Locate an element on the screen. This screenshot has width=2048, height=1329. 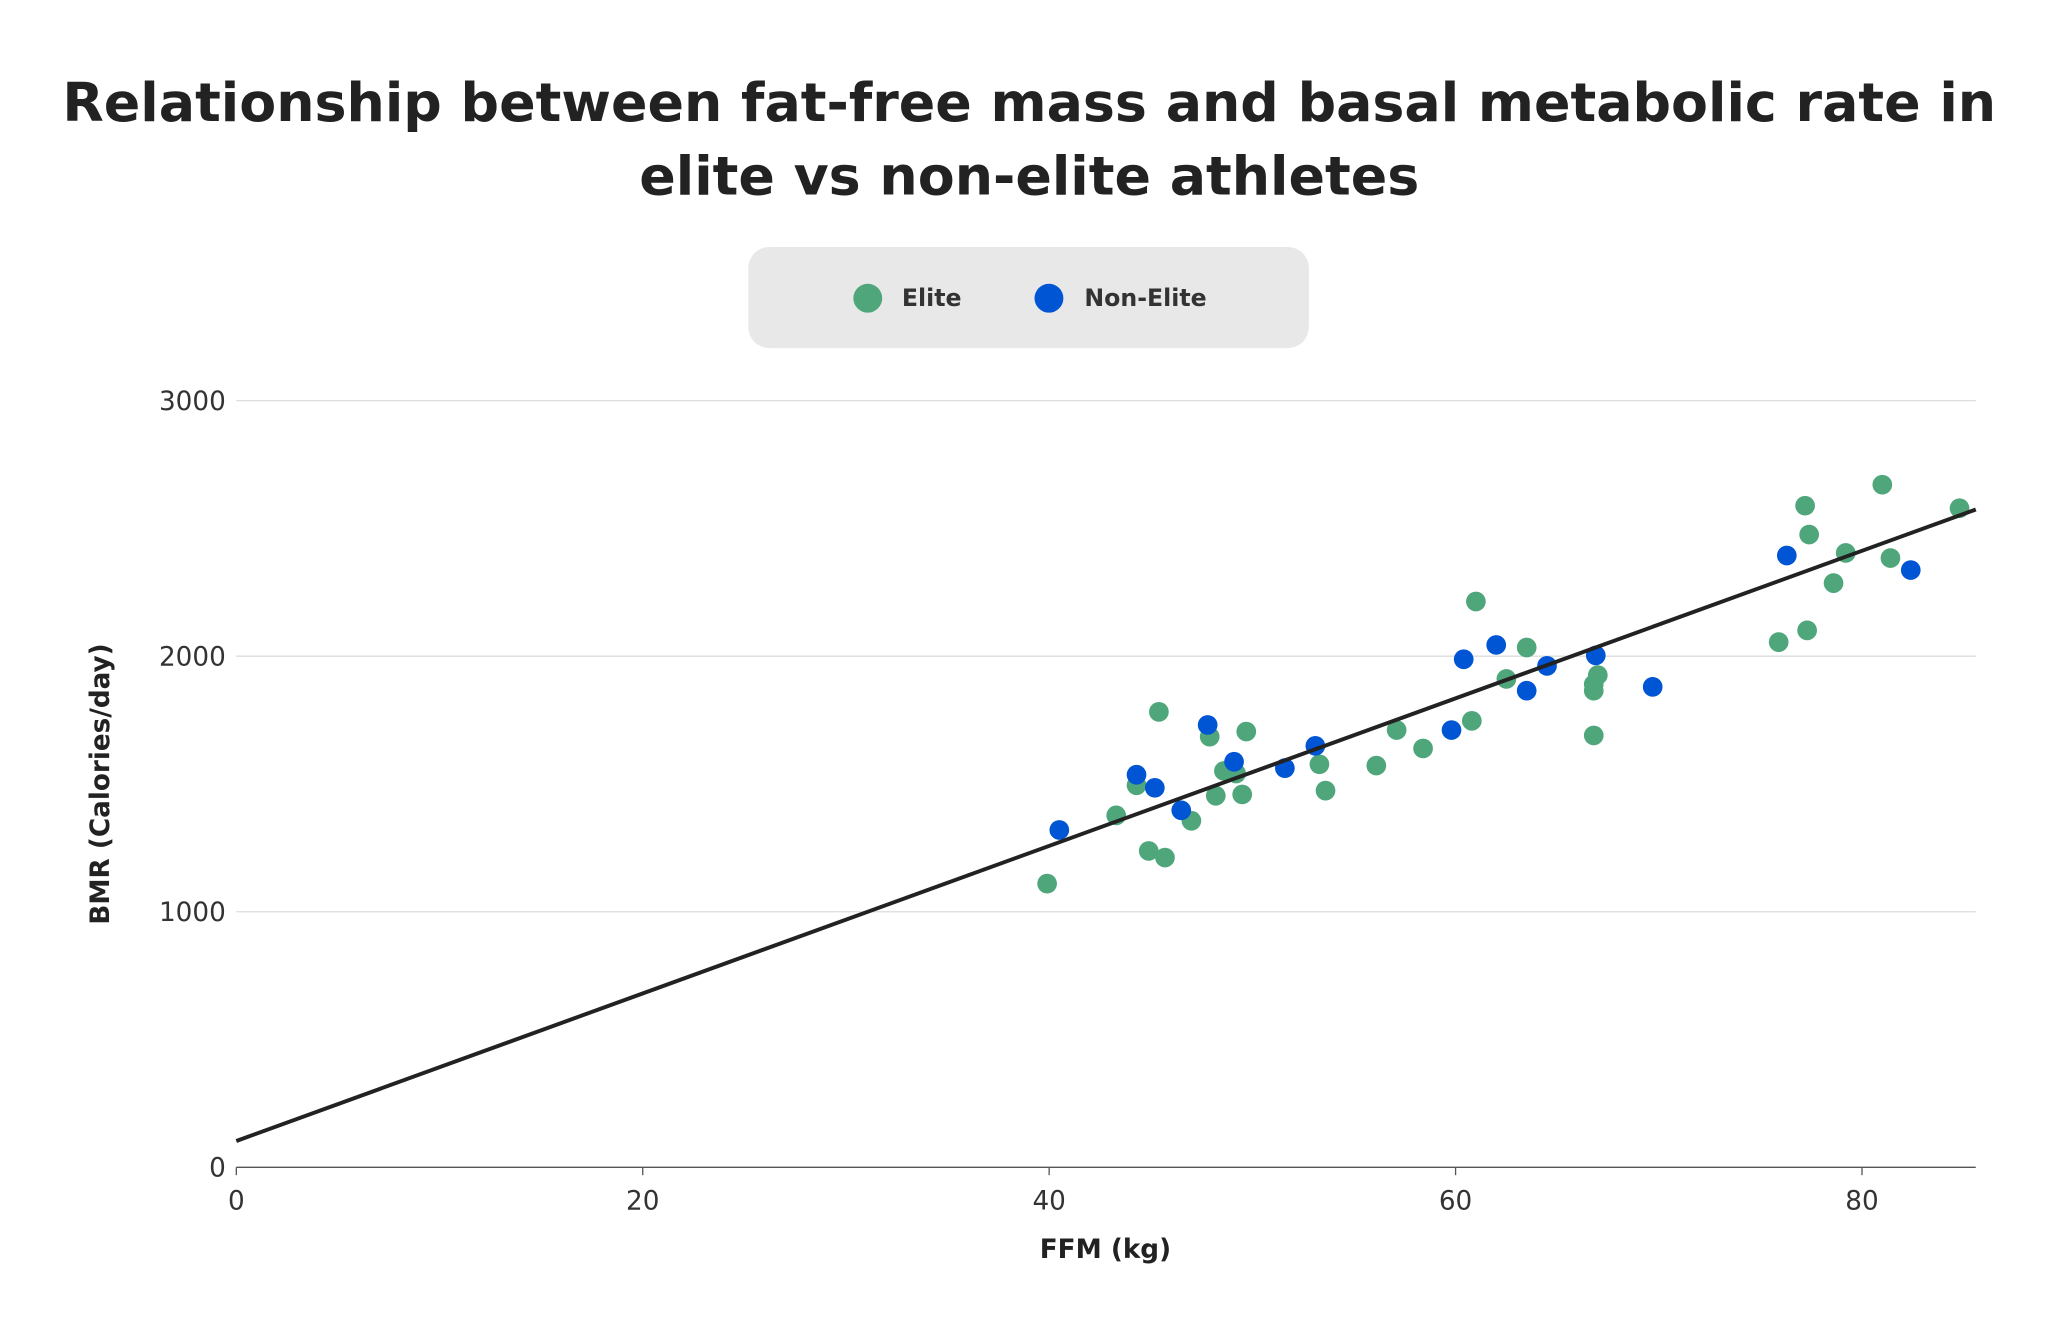
legend: Elite Non-Elite is located at coordinates (1028, 298).